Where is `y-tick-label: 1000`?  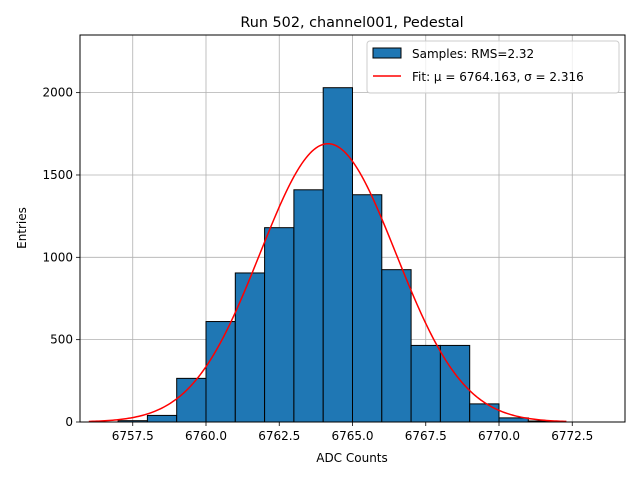 y-tick-label: 1000 is located at coordinates (57, 257).